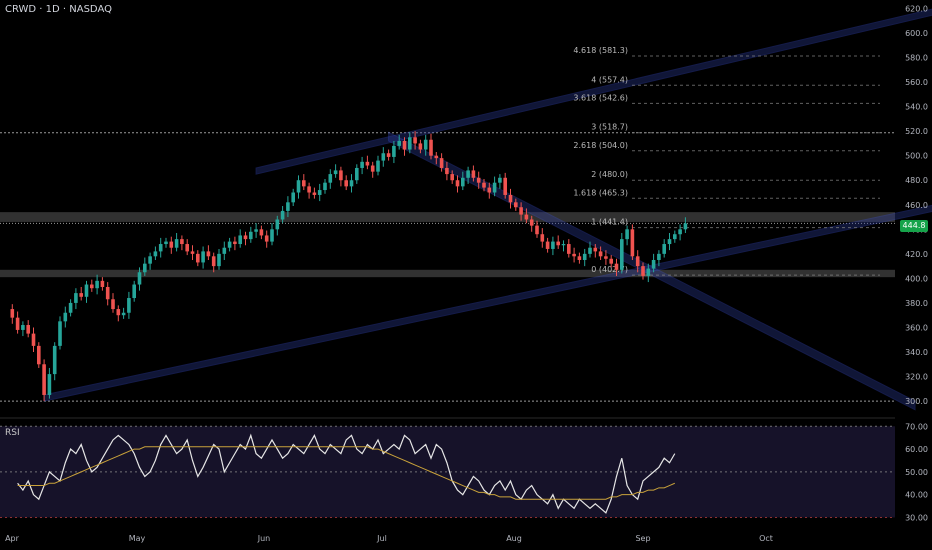  What do you see at coordinates (346, 473) in the screenshot?
I see `rsi-ma-line` at bounding box center [346, 473].